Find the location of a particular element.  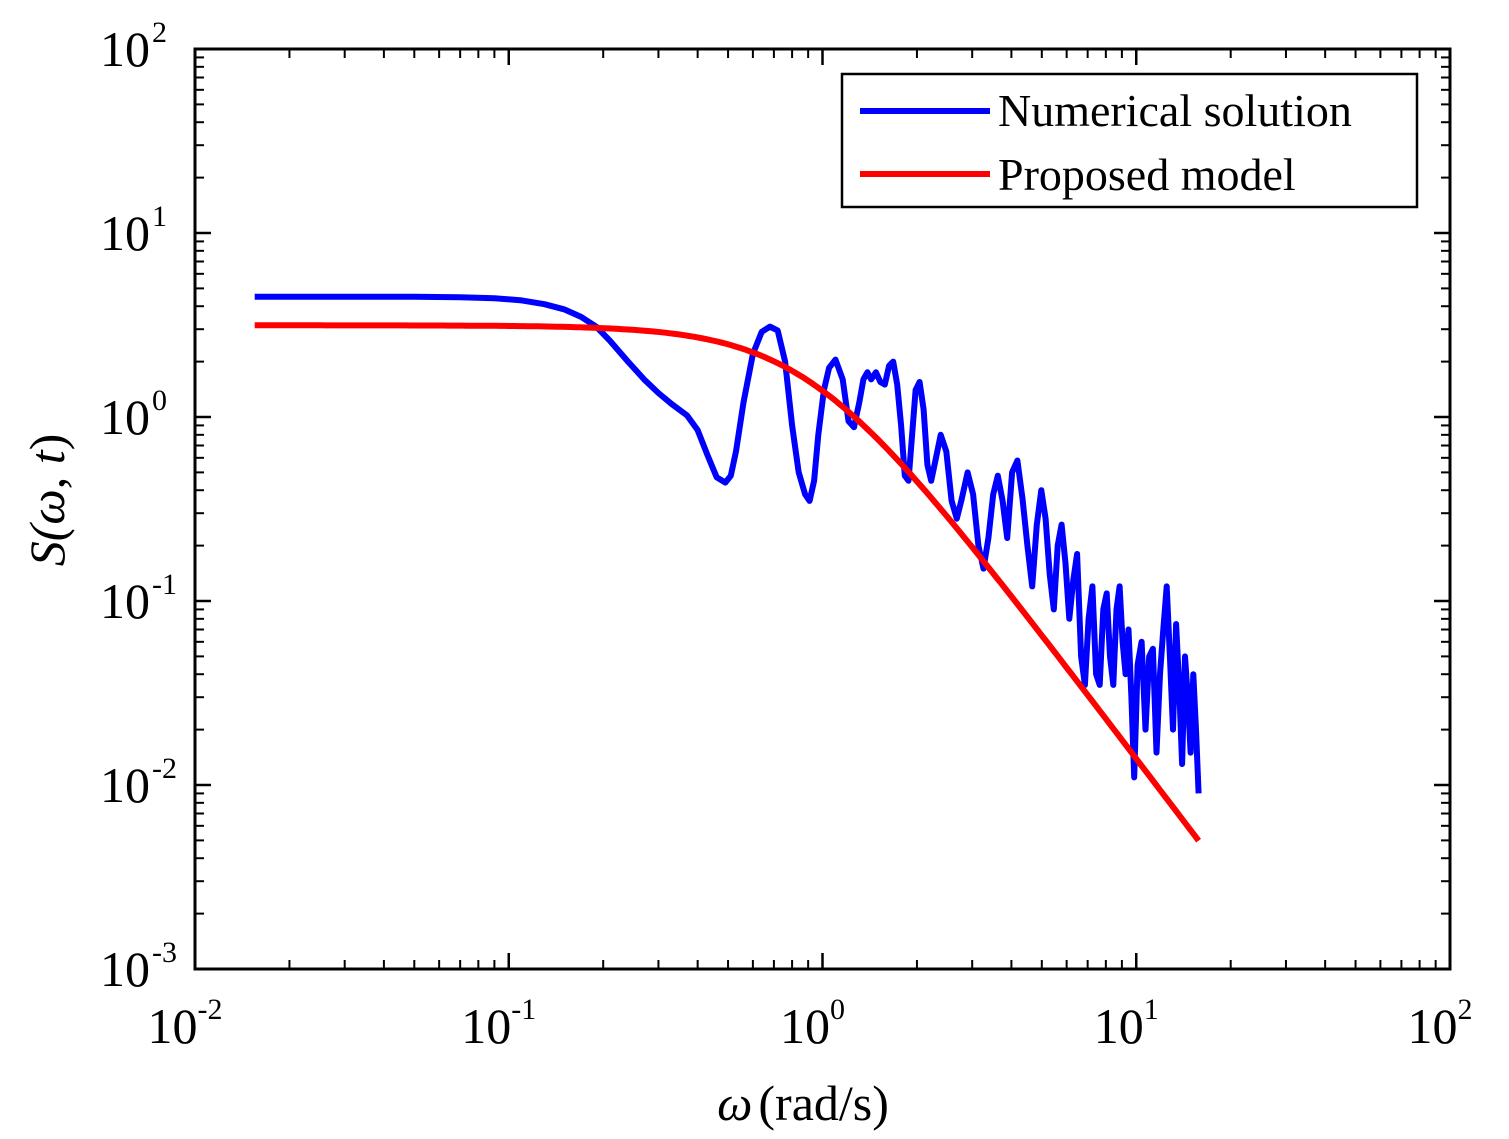

y-tick-exponent: -3 is located at coordinates (164, 952).